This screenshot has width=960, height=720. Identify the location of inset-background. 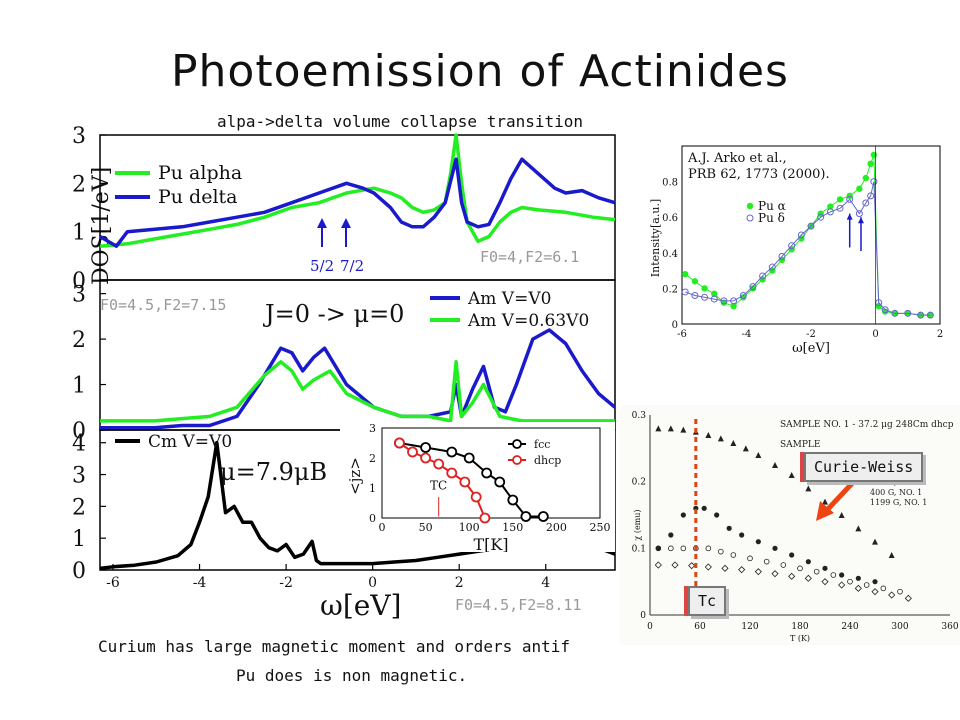
(477, 487).